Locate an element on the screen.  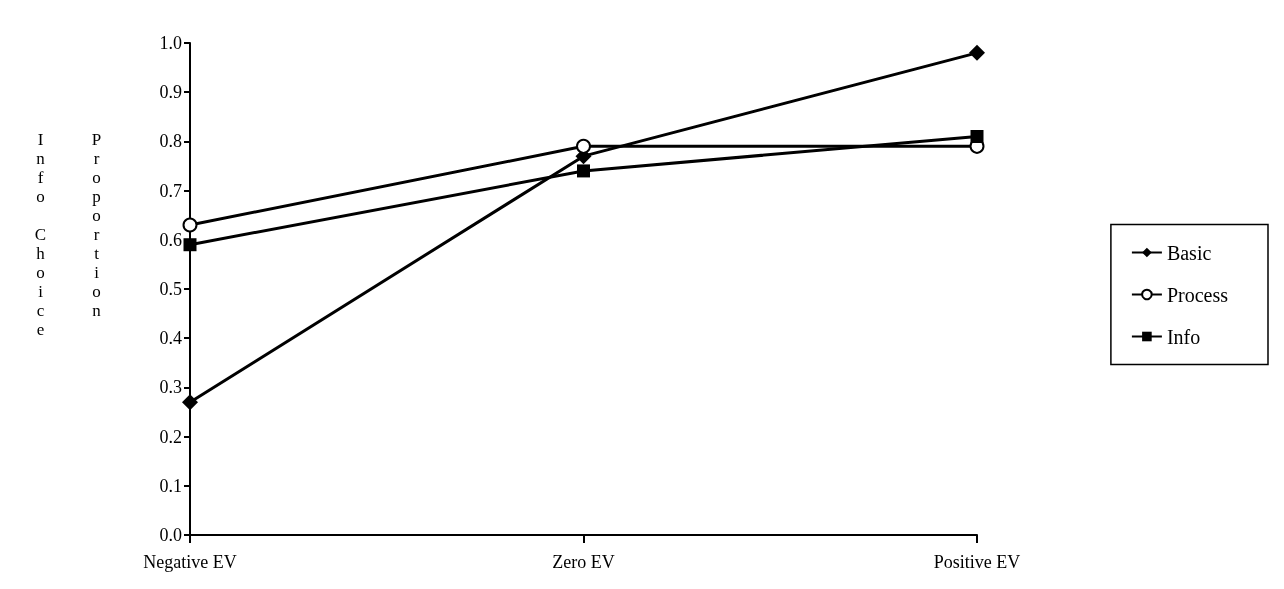
x-tick-label: Negative EV is located at coordinates (190, 562).